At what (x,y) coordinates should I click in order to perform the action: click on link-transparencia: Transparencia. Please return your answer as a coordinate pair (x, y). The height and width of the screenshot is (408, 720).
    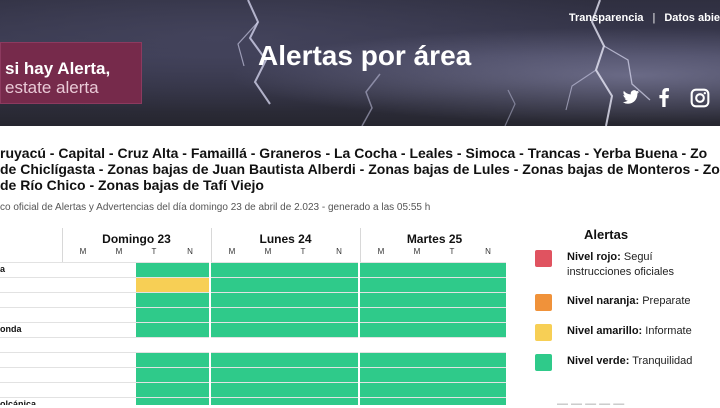
    Looking at the image, I should click on (606, 18).